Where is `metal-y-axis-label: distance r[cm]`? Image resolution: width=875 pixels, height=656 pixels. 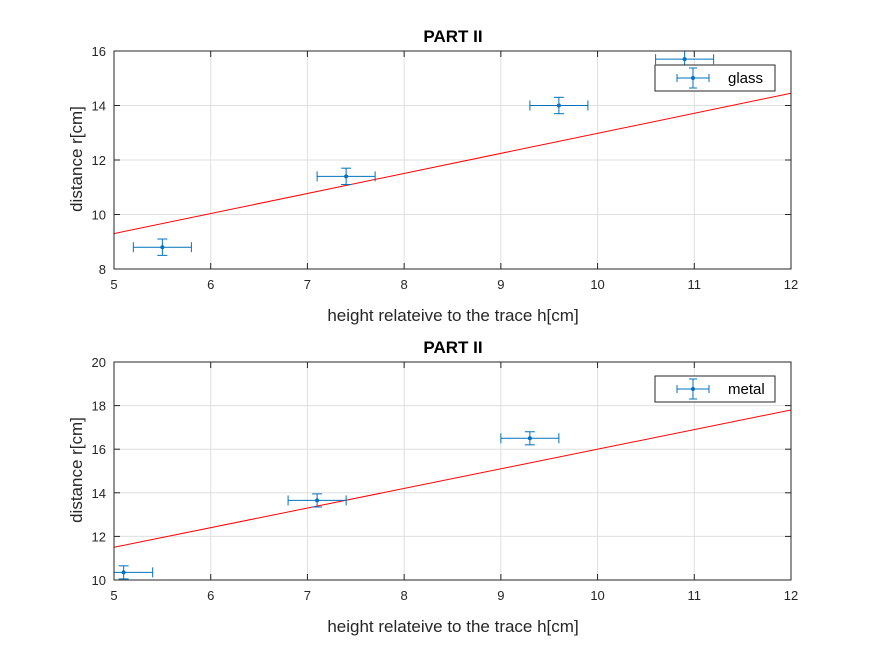 metal-y-axis-label: distance r[cm] is located at coordinates (76, 470).